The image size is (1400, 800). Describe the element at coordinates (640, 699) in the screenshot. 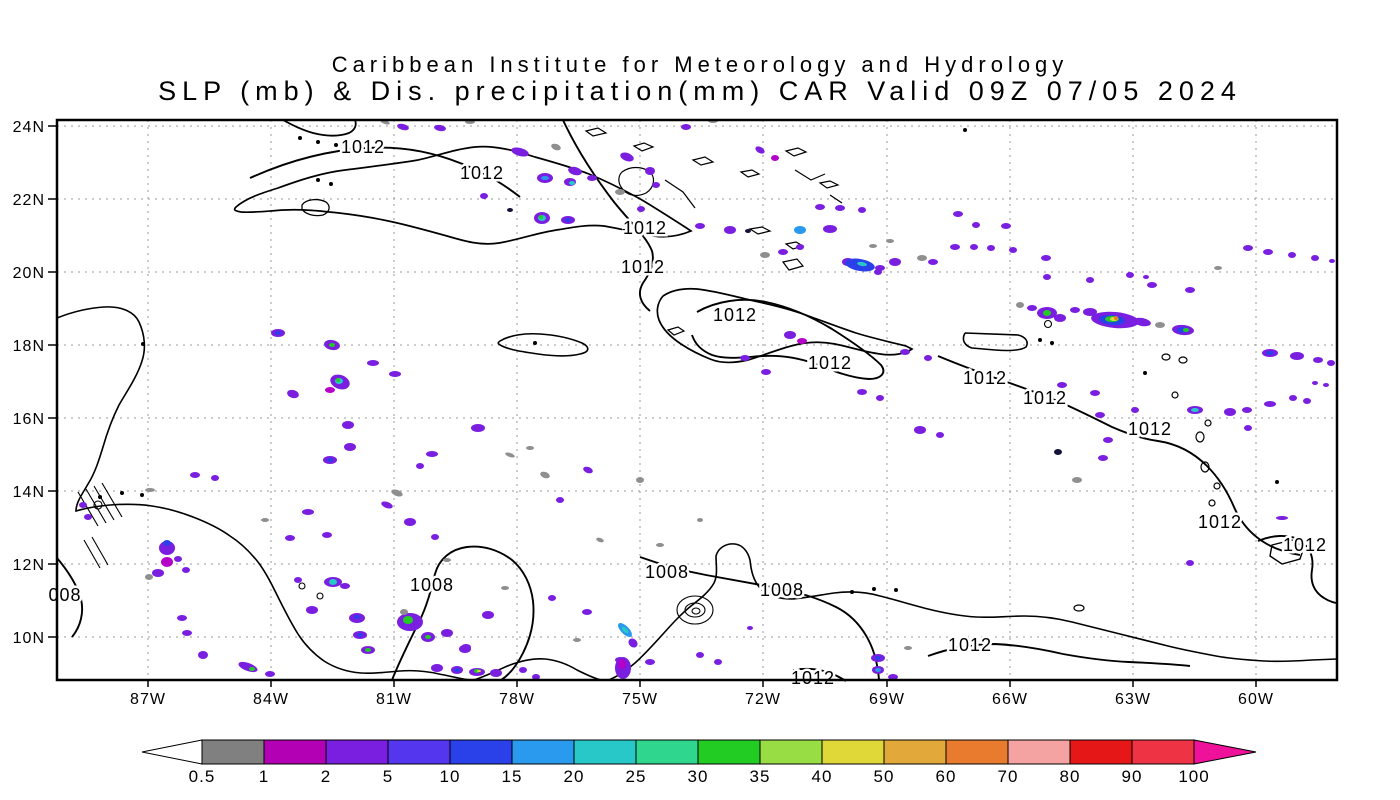

I see `x-axis-label: 75W` at that location.